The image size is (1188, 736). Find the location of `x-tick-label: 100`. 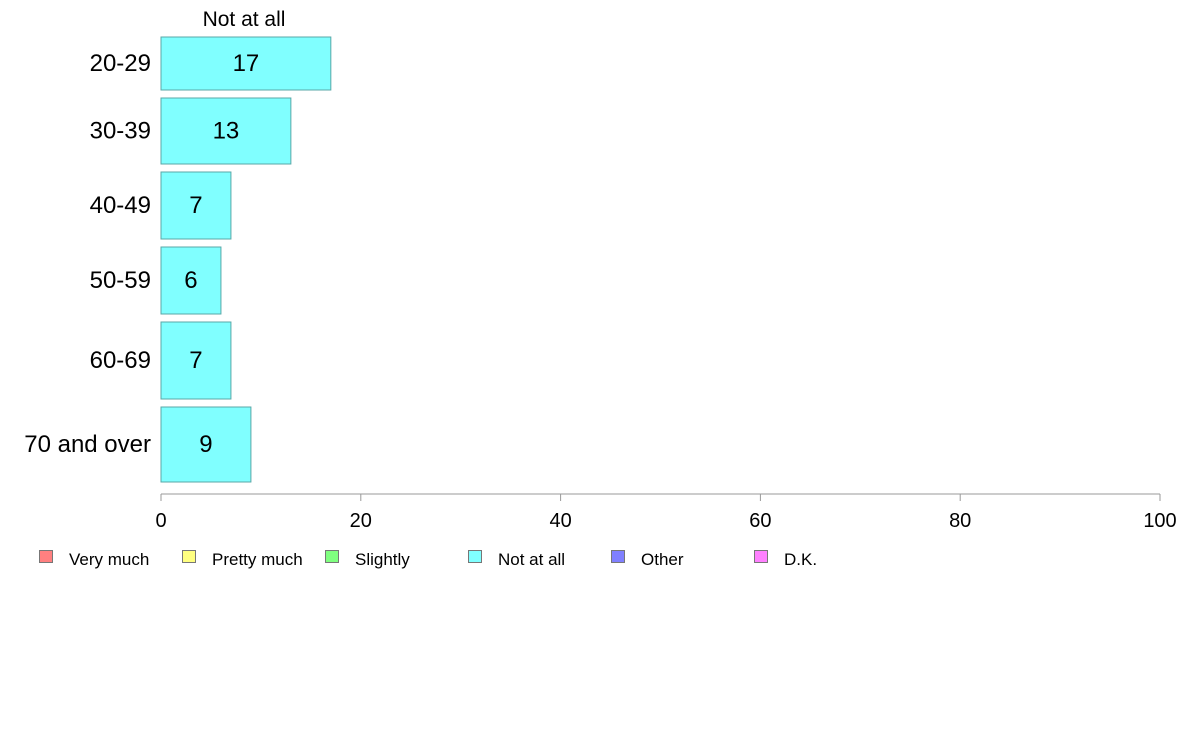

x-tick-label: 100 is located at coordinates (1159, 521).